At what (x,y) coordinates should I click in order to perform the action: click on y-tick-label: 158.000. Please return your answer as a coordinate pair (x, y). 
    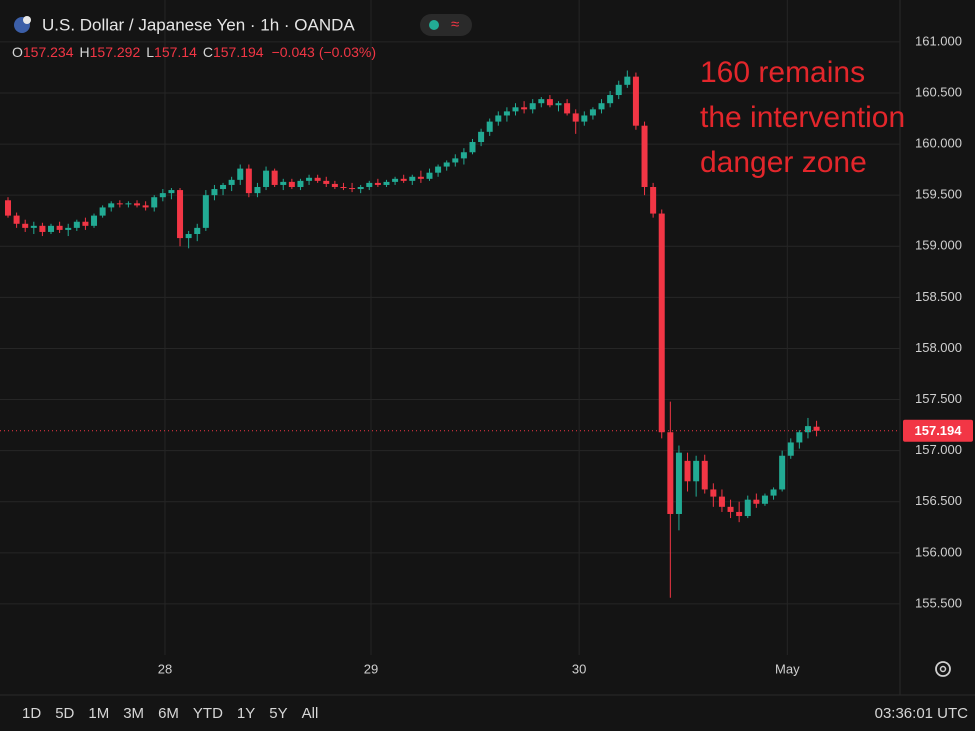
    Looking at the image, I should click on (938, 347).